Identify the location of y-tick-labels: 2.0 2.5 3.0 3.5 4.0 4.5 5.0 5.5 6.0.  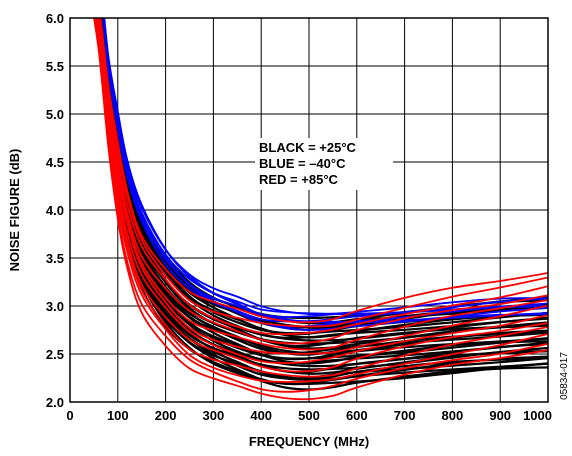
(55, 210).